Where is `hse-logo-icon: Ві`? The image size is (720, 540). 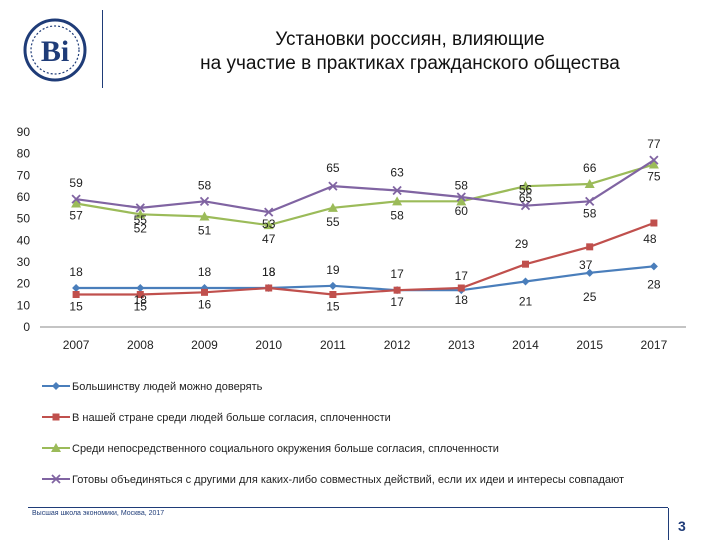
hse-logo-icon: Ві is located at coordinates (55, 50).